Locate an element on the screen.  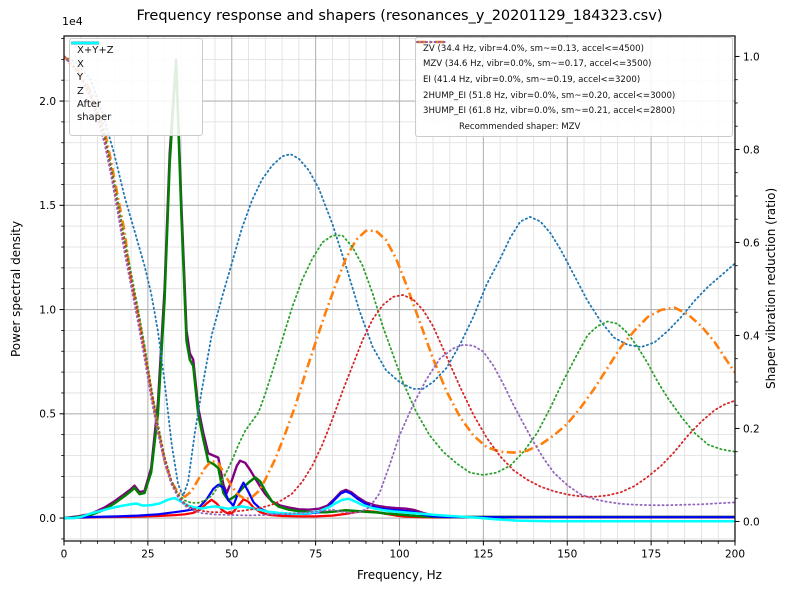
x-tick-label: 100 is located at coordinates (399, 555).